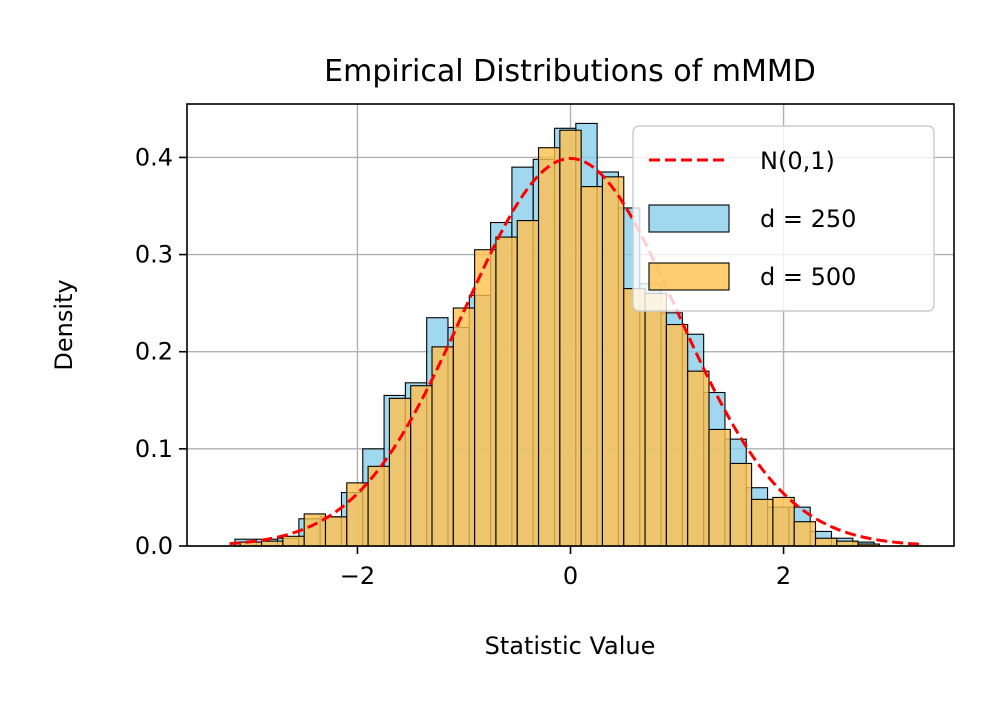  I want to click on y-axis-title: Density, so click(64, 324).